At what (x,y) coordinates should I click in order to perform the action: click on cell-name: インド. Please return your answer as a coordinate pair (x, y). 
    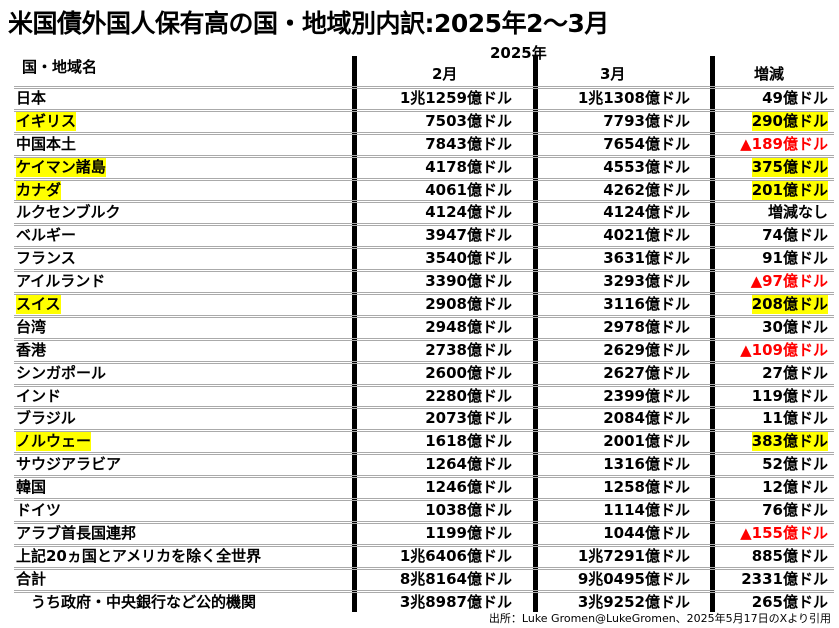
    Looking at the image, I should click on (39, 395).